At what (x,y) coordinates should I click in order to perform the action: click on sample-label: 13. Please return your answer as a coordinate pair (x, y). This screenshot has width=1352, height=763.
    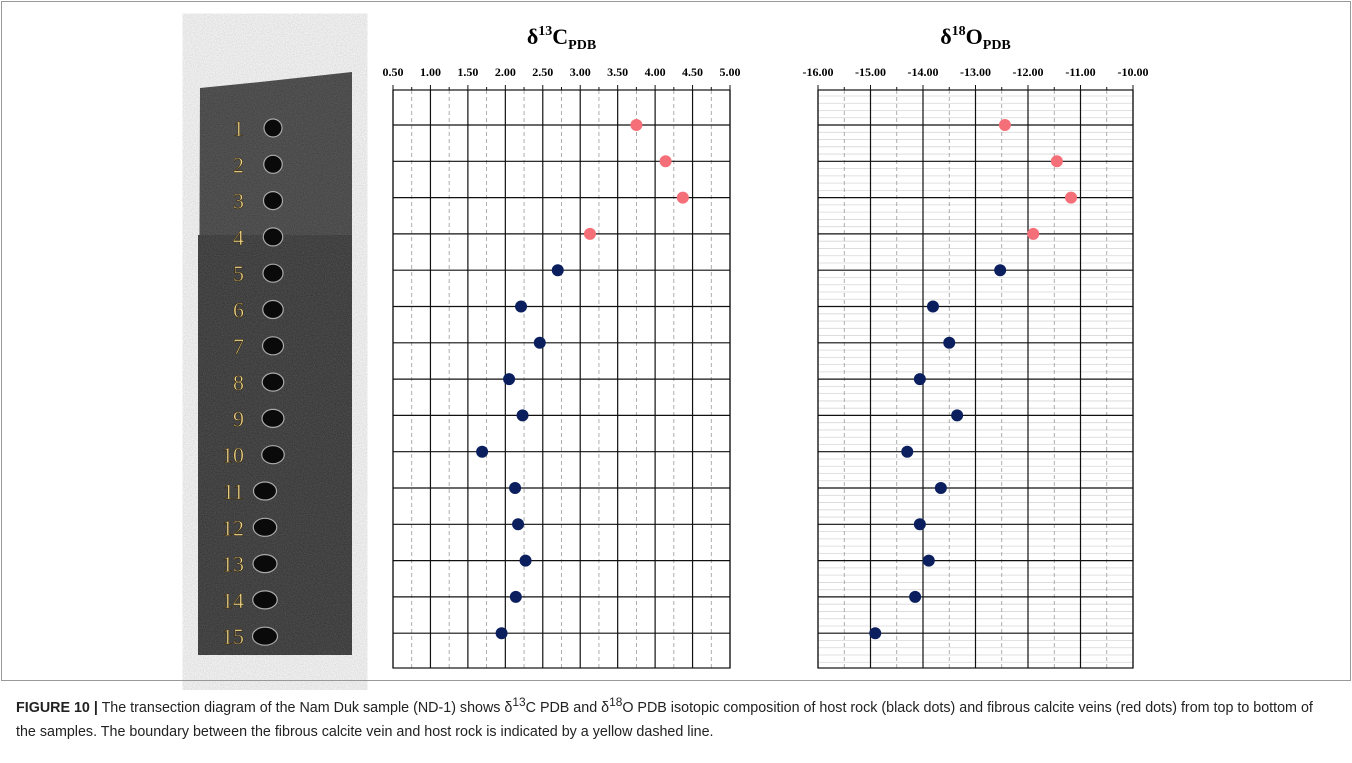
    Looking at the image, I should click on (233, 564).